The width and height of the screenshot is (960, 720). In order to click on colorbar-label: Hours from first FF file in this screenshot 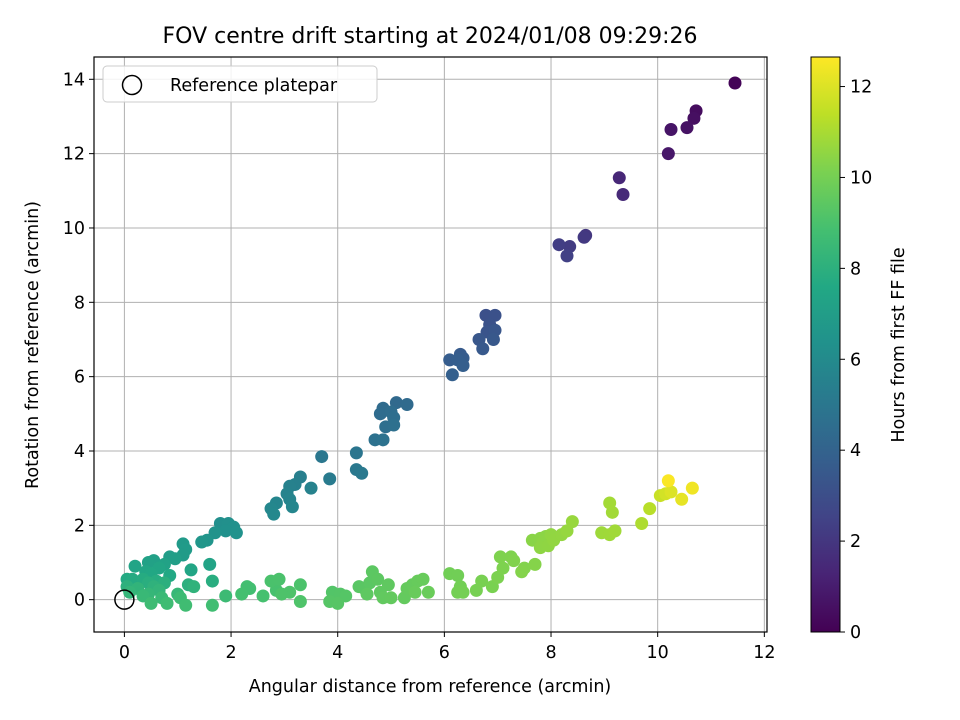, I will do `click(899, 344)`.